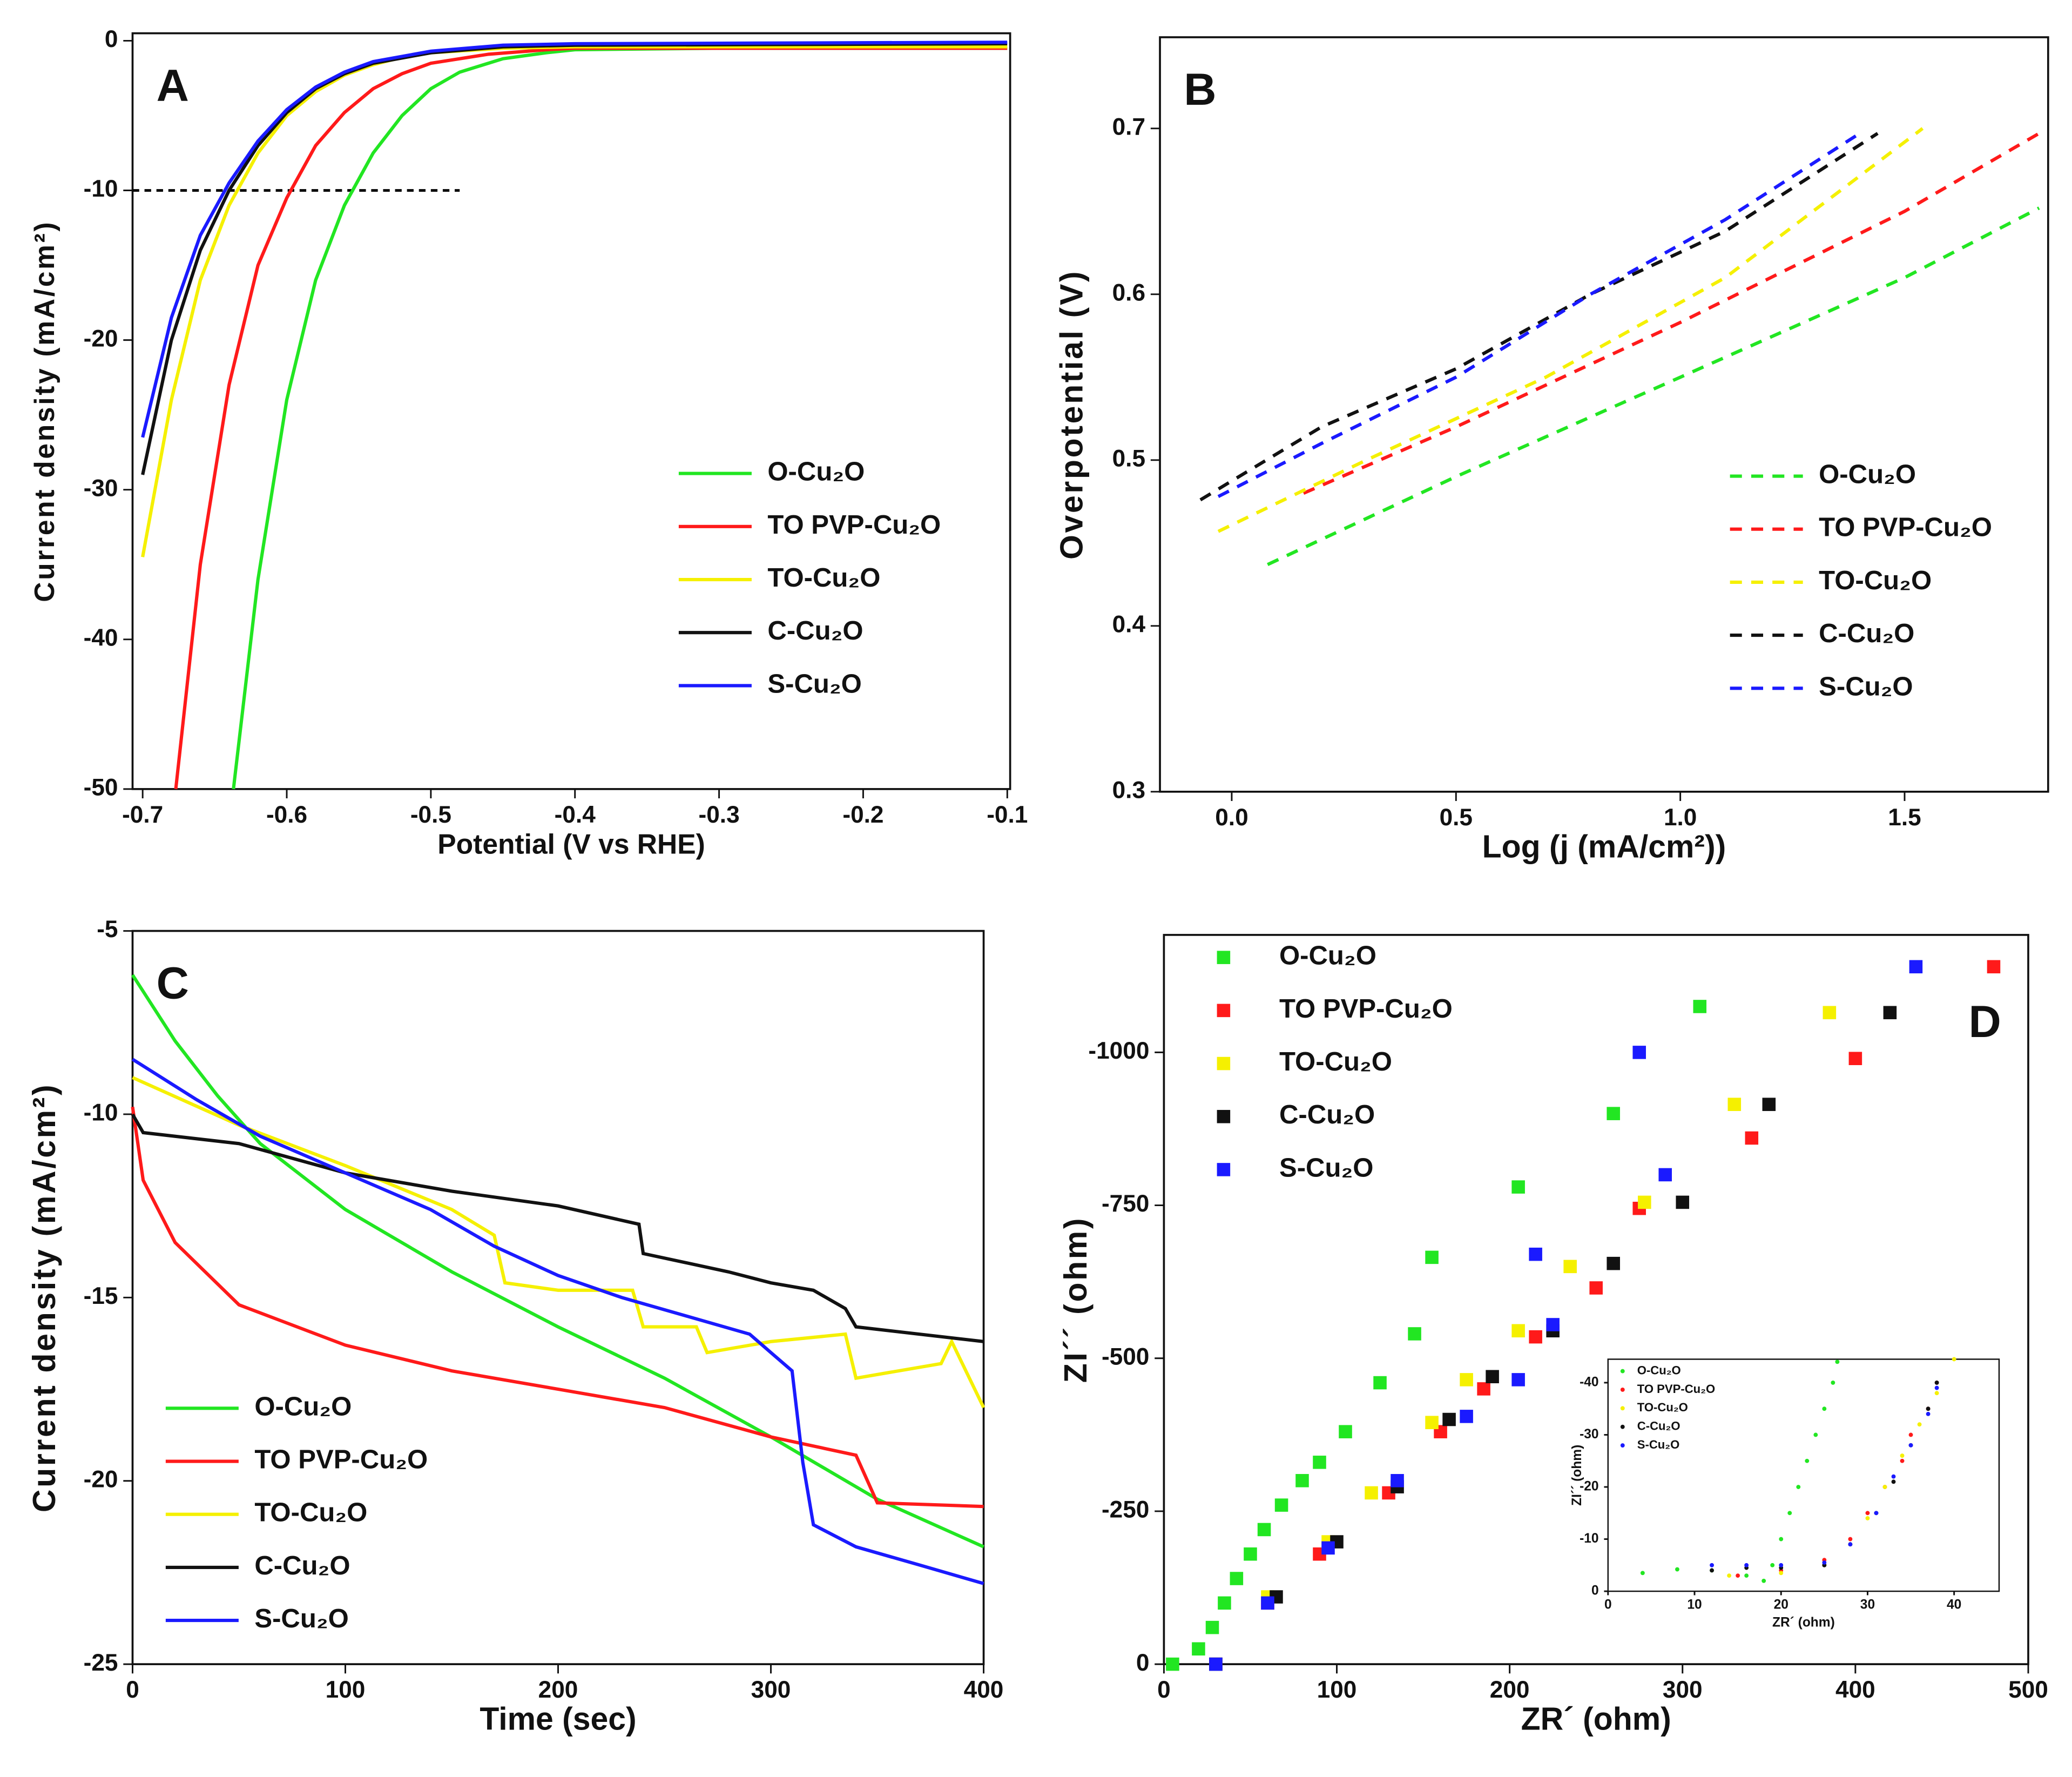 Image resolution: width=2072 pixels, height=1777 pixels. Describe the element at coordinates (1694, 1604) in the screenshot. I see `x-tick-label: 10` at that location.